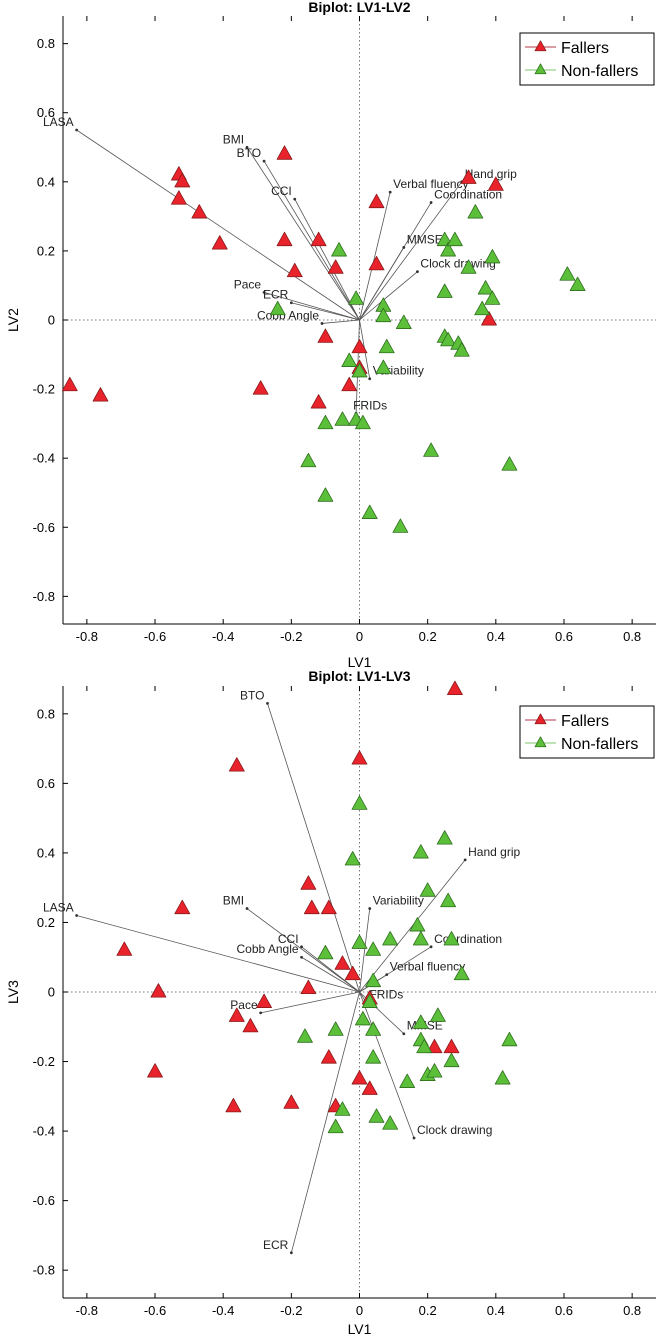 The width and height of the screenshot is (657, 1340). What do you see at coordinates (599, 744) in the screenshot?
I see `legend-label: Non-fallers` at bounding box center [599, 744].